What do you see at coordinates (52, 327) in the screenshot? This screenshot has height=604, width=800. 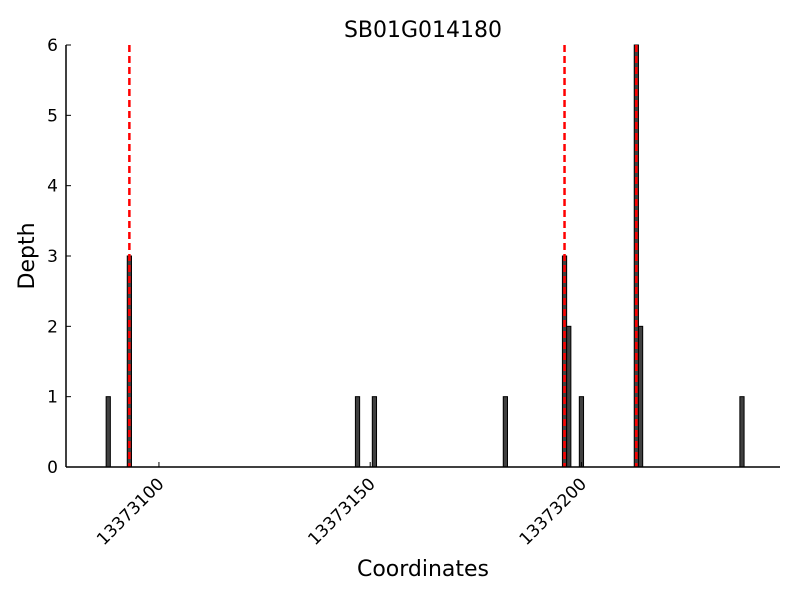 I see `y-tick-label: 2` at bounding box center [52, 327].